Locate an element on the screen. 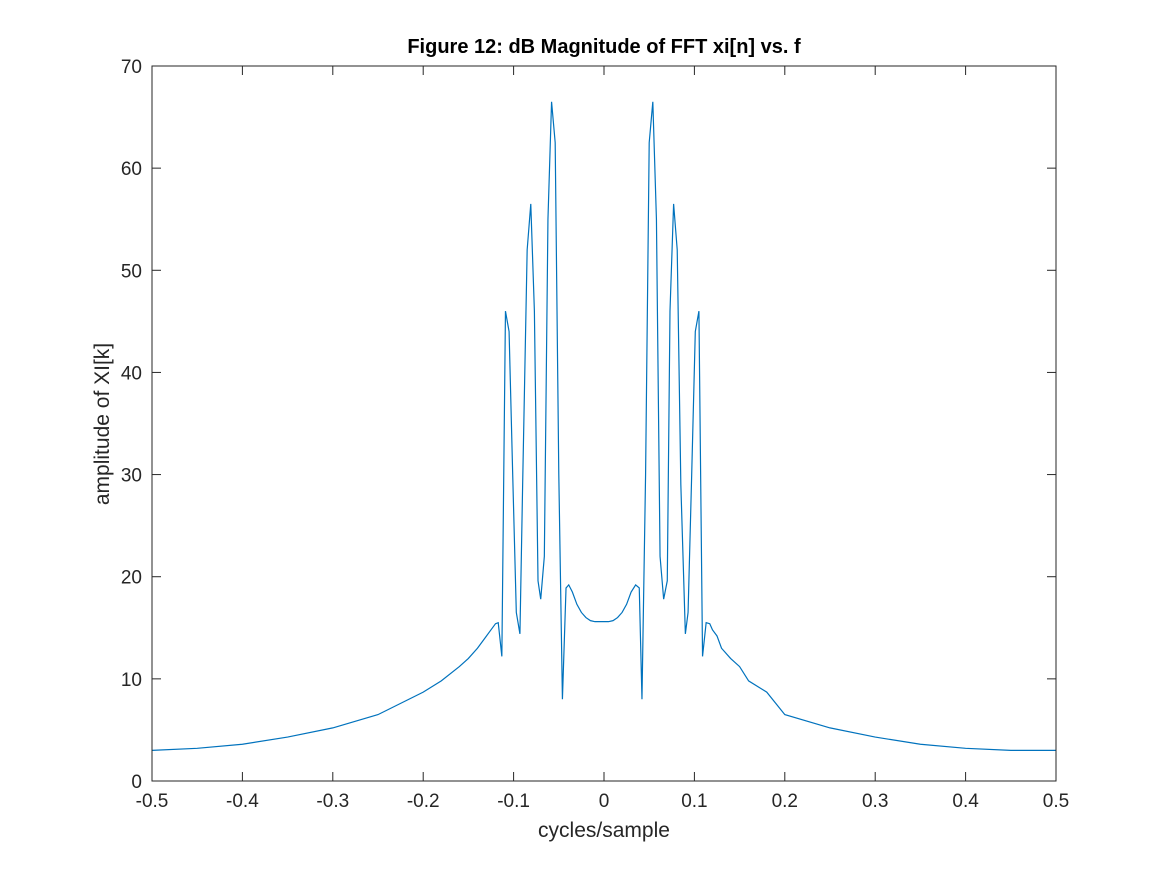 This screenshot has width=1167, height=875. x-axis-label: cycles/sample is located at coordinates (604, 830).